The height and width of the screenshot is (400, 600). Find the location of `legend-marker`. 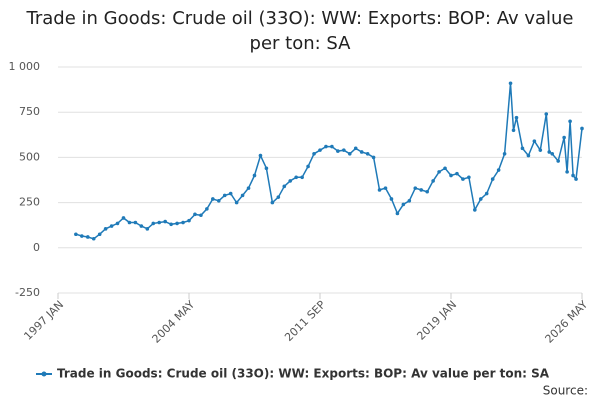

legend-marker is located at coordinates (44, 374).